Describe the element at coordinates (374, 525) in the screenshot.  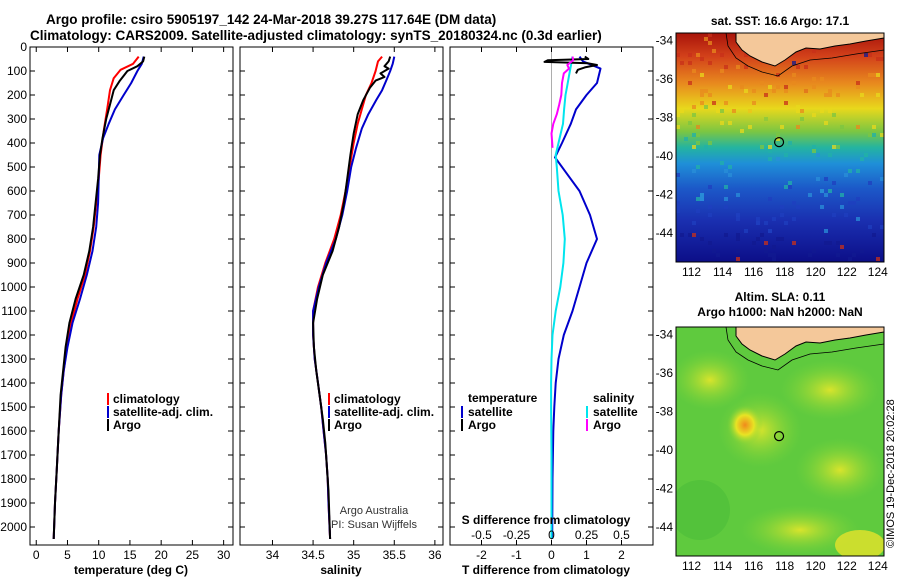
I see `credit-pi: PI: Susan Wijffels` at that location.